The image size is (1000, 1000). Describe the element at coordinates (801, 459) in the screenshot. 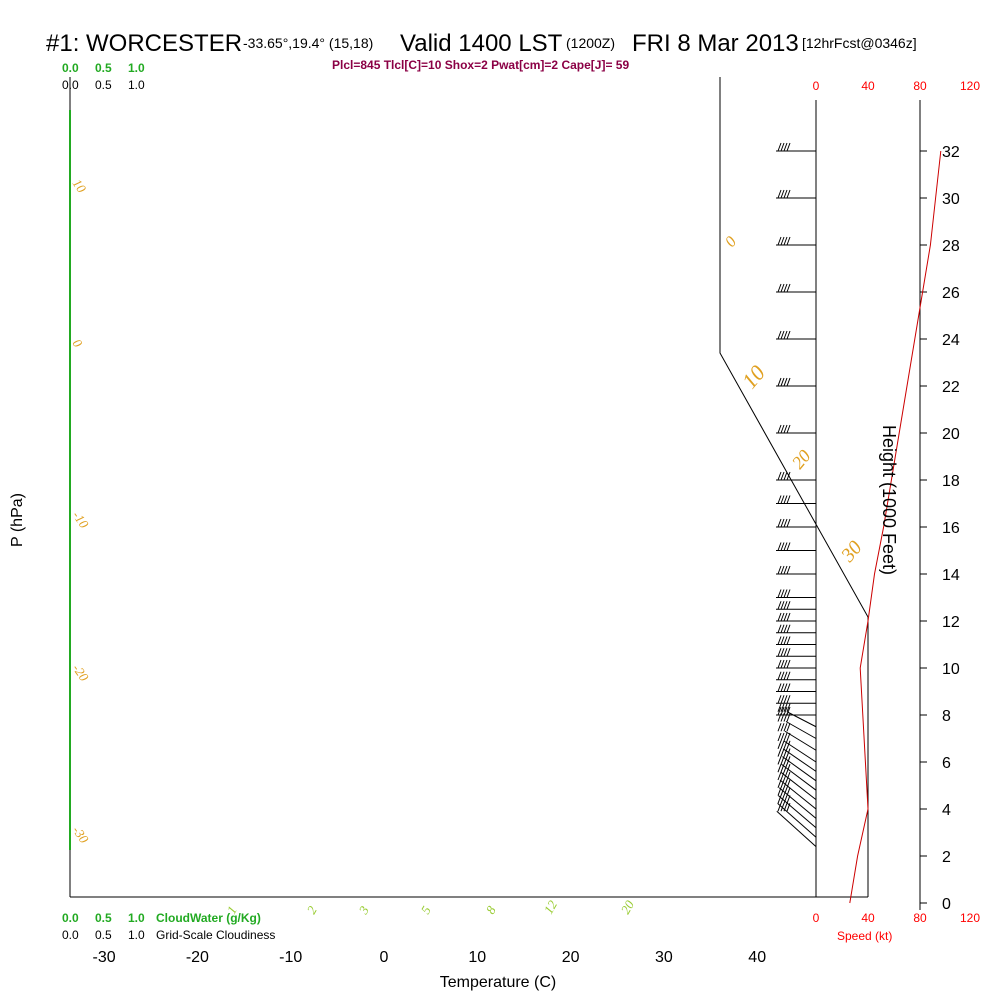

I see `dry-adiabat-label: 20` at that location.